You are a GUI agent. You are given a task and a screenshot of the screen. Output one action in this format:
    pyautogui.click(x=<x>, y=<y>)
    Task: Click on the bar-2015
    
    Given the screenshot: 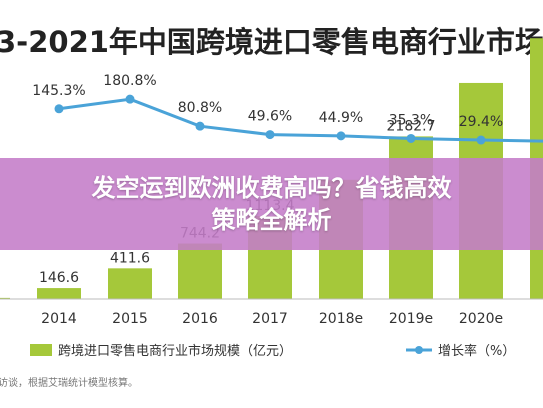 What is the action you would take?
    pyautogui.click(x=130, y=283)
    